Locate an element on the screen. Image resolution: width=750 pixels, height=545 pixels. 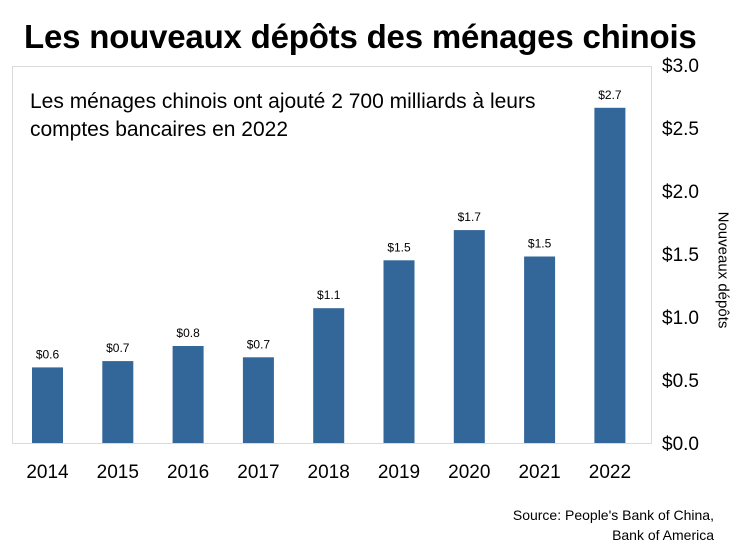
bar-2020 is located at coordinates (469, 336).